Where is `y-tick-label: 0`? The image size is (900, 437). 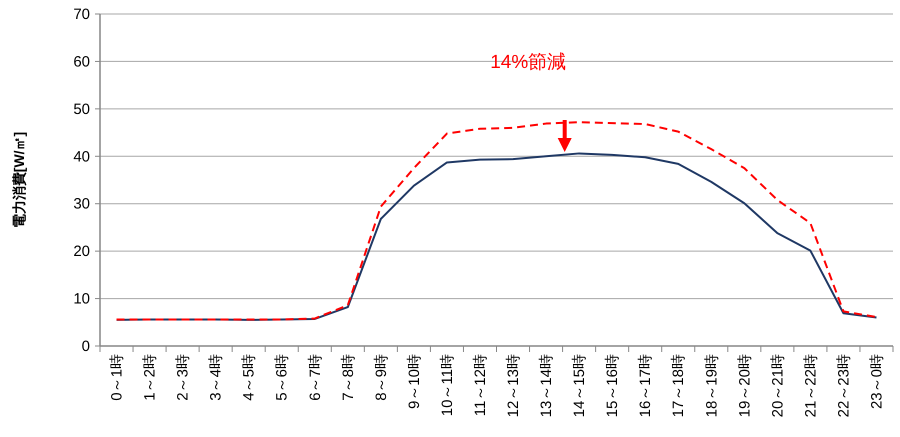
y-tick-label: 0 is located at coordinates (86, 346).